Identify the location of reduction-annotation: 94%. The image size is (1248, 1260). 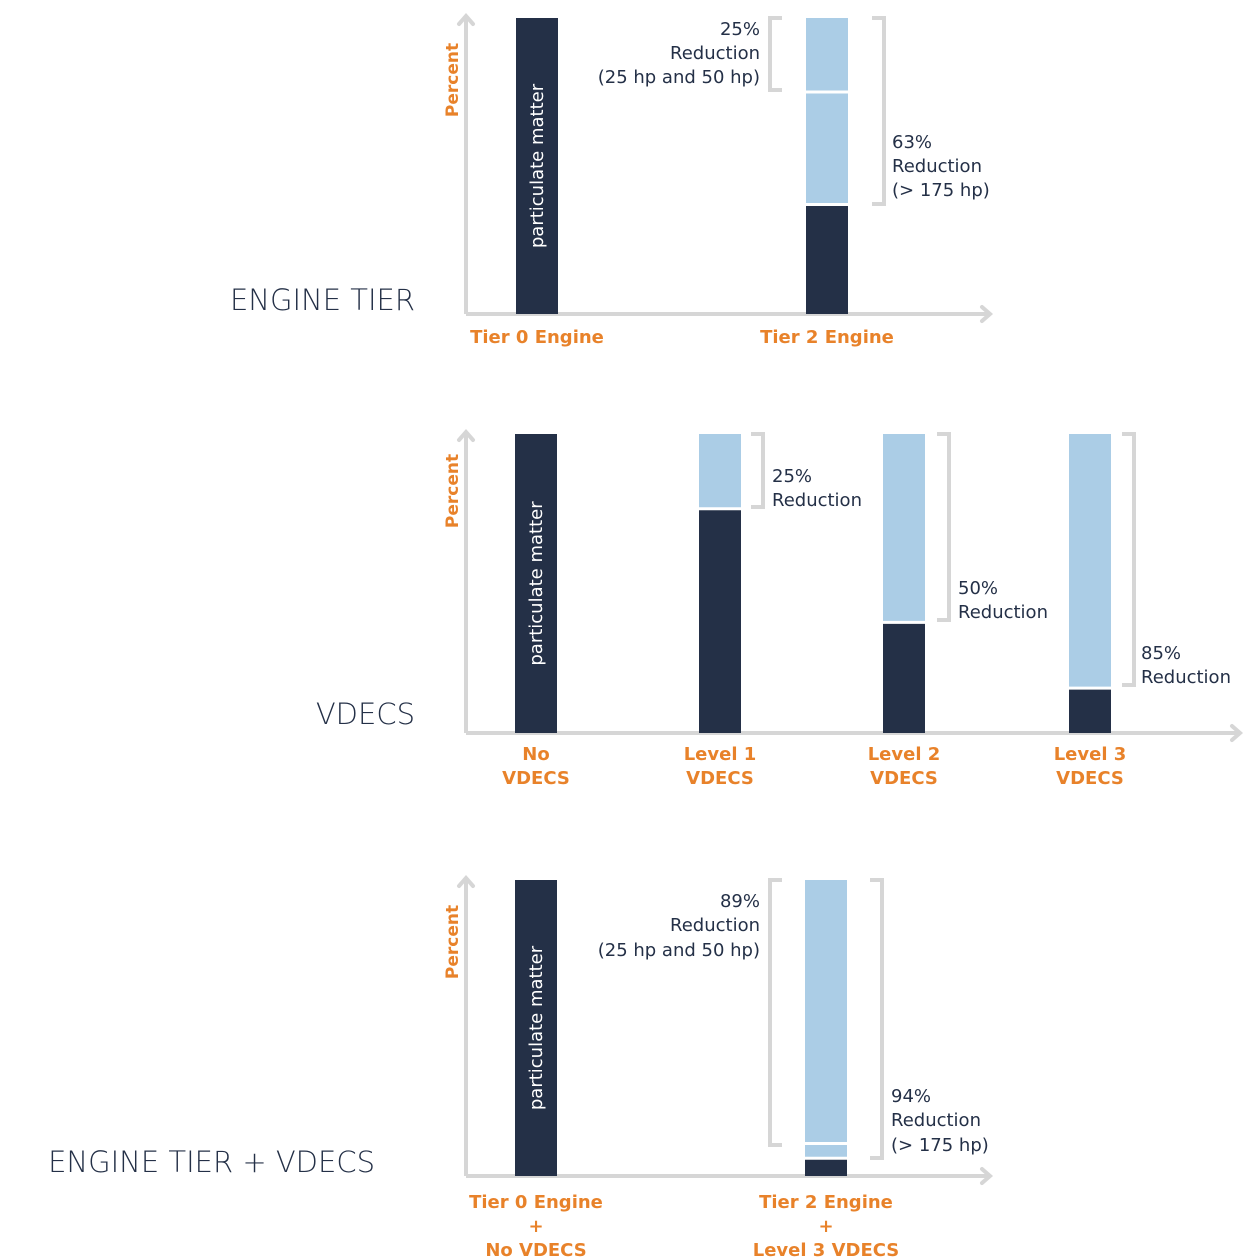
(911, 1096).